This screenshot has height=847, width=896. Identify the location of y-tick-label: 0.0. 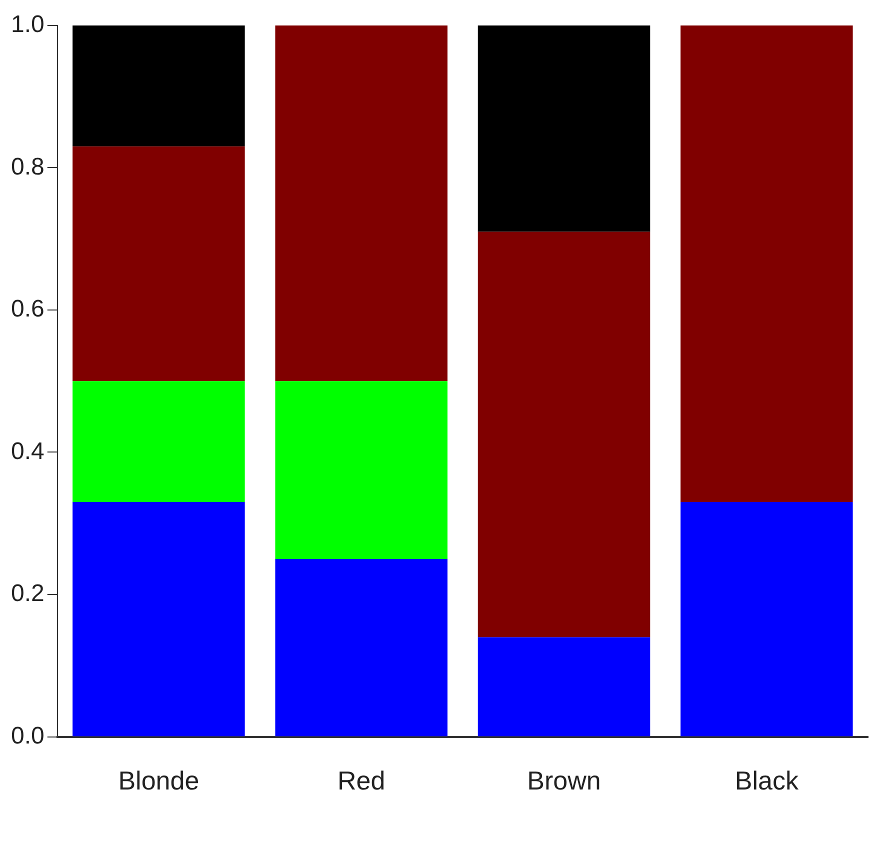
(27, 736).